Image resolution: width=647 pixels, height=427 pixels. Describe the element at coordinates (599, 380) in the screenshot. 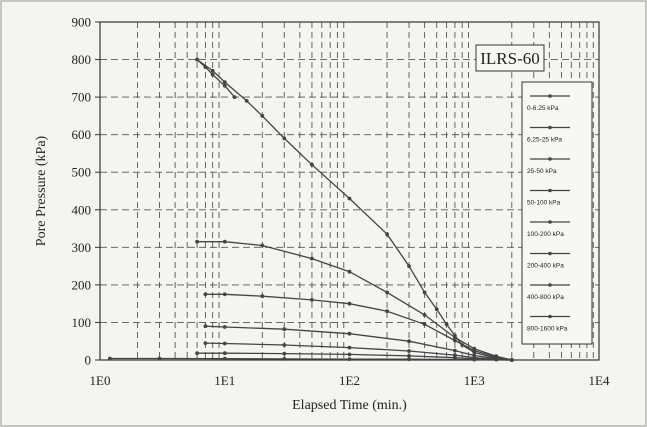

I see `x-tick-label: 1E4` at that location.